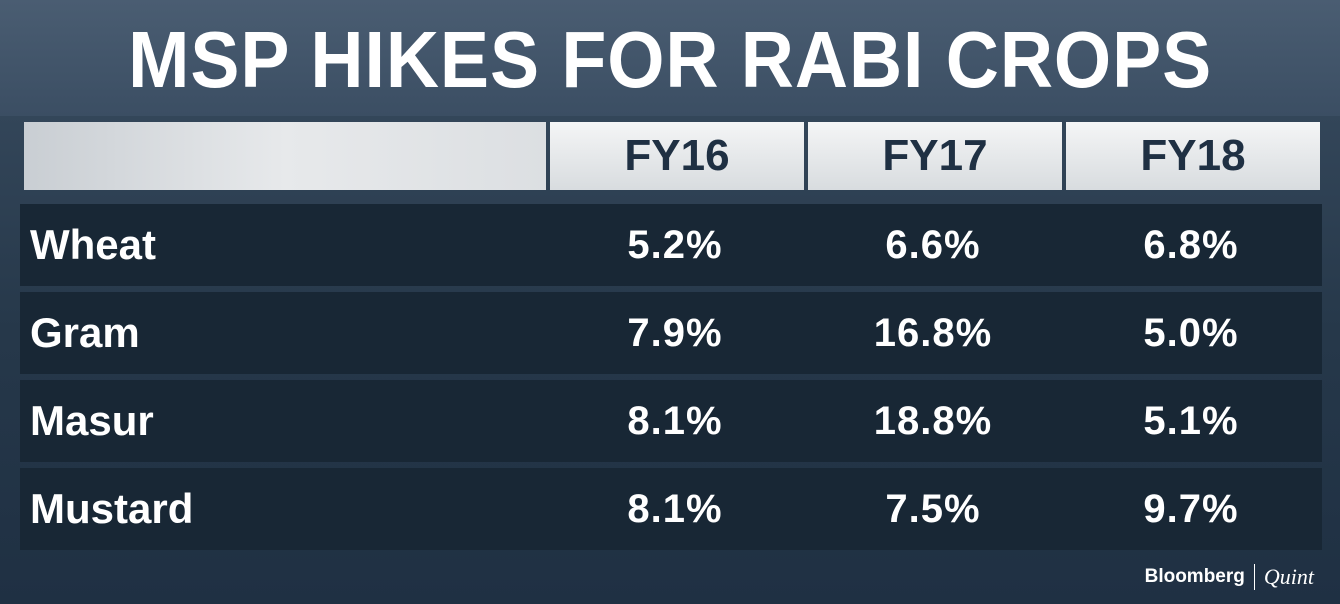 The height and width of the screenshot is (604, 1340). Describe the element at coordinates (1191, 508) in the screenshot. I see `cell-value: 9.7%` at that location.